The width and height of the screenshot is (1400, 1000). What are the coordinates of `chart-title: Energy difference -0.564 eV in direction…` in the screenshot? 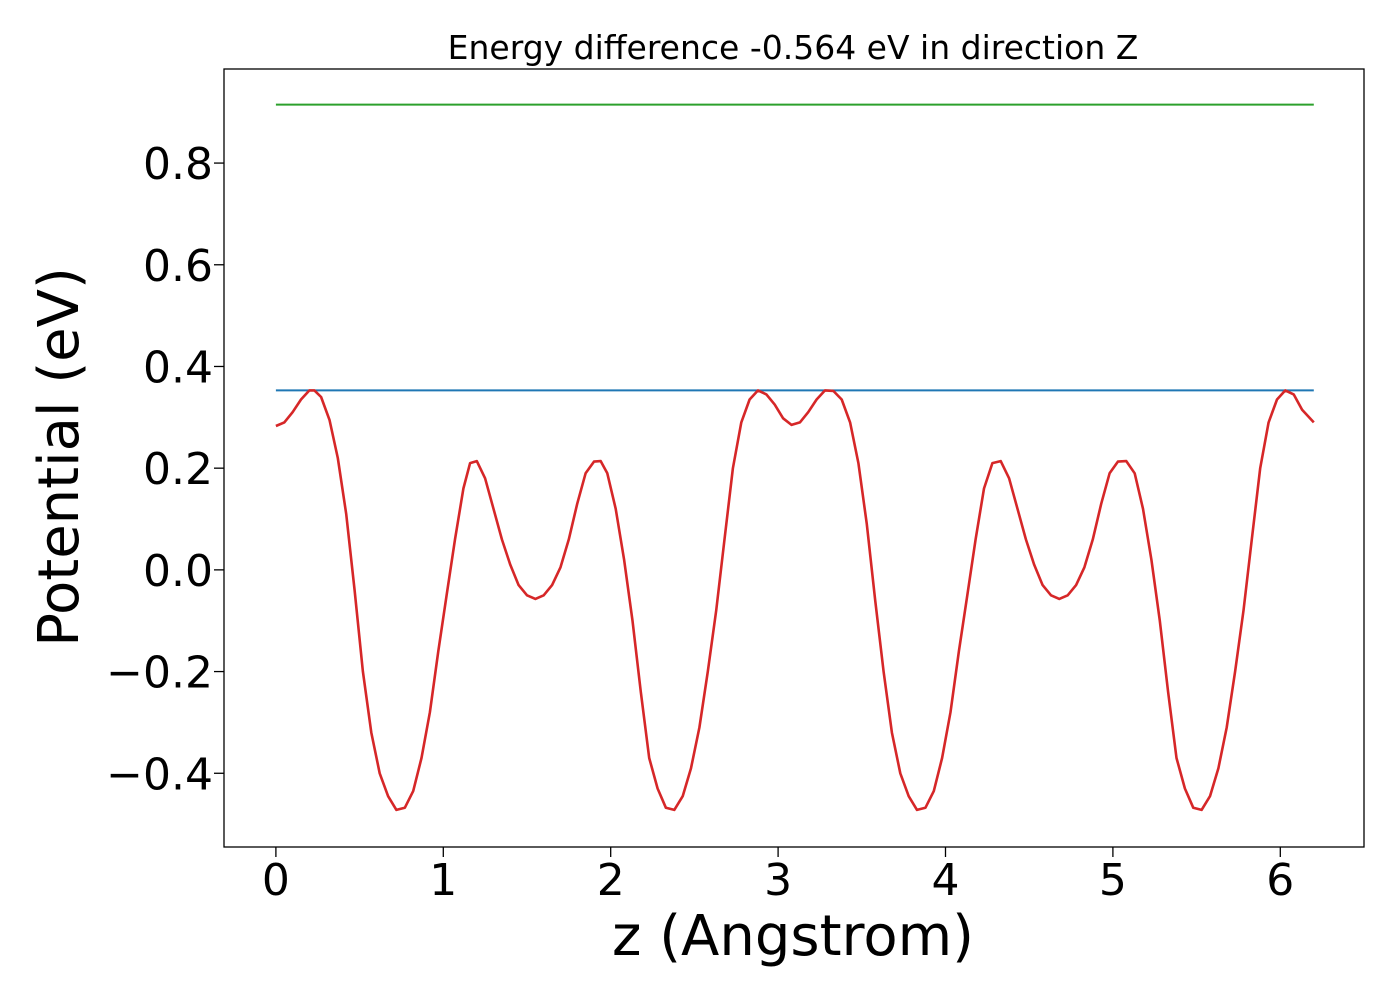 It's located at (793, 47).